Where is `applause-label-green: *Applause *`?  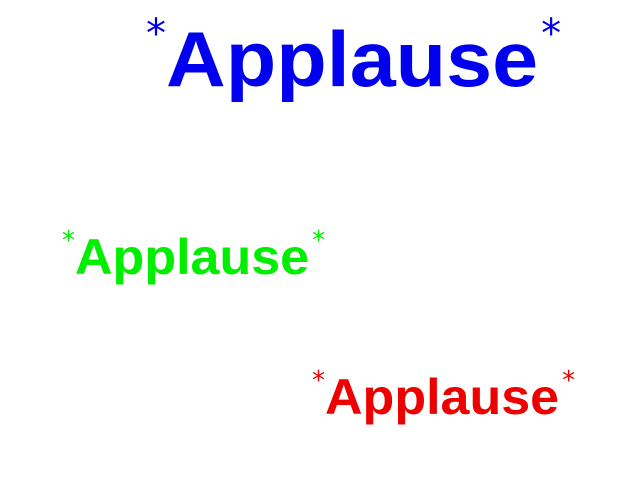 applause-label-green: *Applause * is located at coordinates (193, 256).